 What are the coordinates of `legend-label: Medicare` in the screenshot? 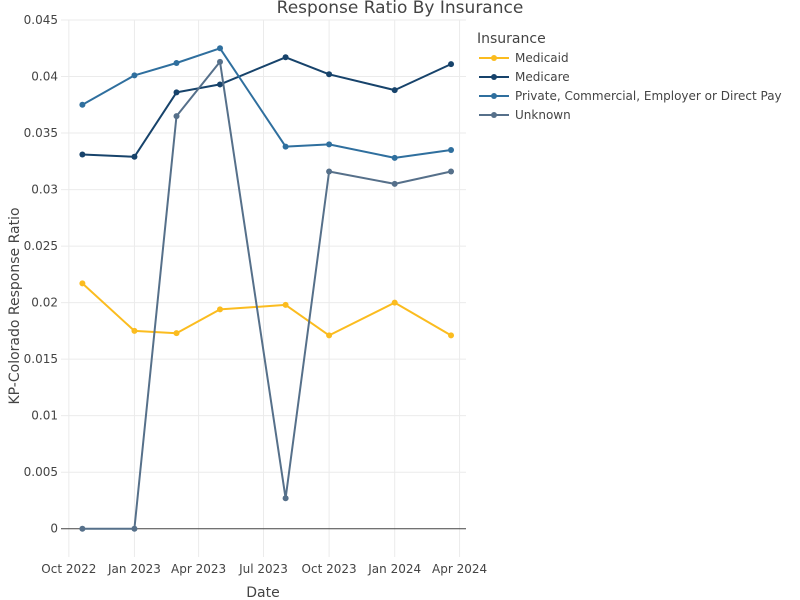 It's located at (542, 77).